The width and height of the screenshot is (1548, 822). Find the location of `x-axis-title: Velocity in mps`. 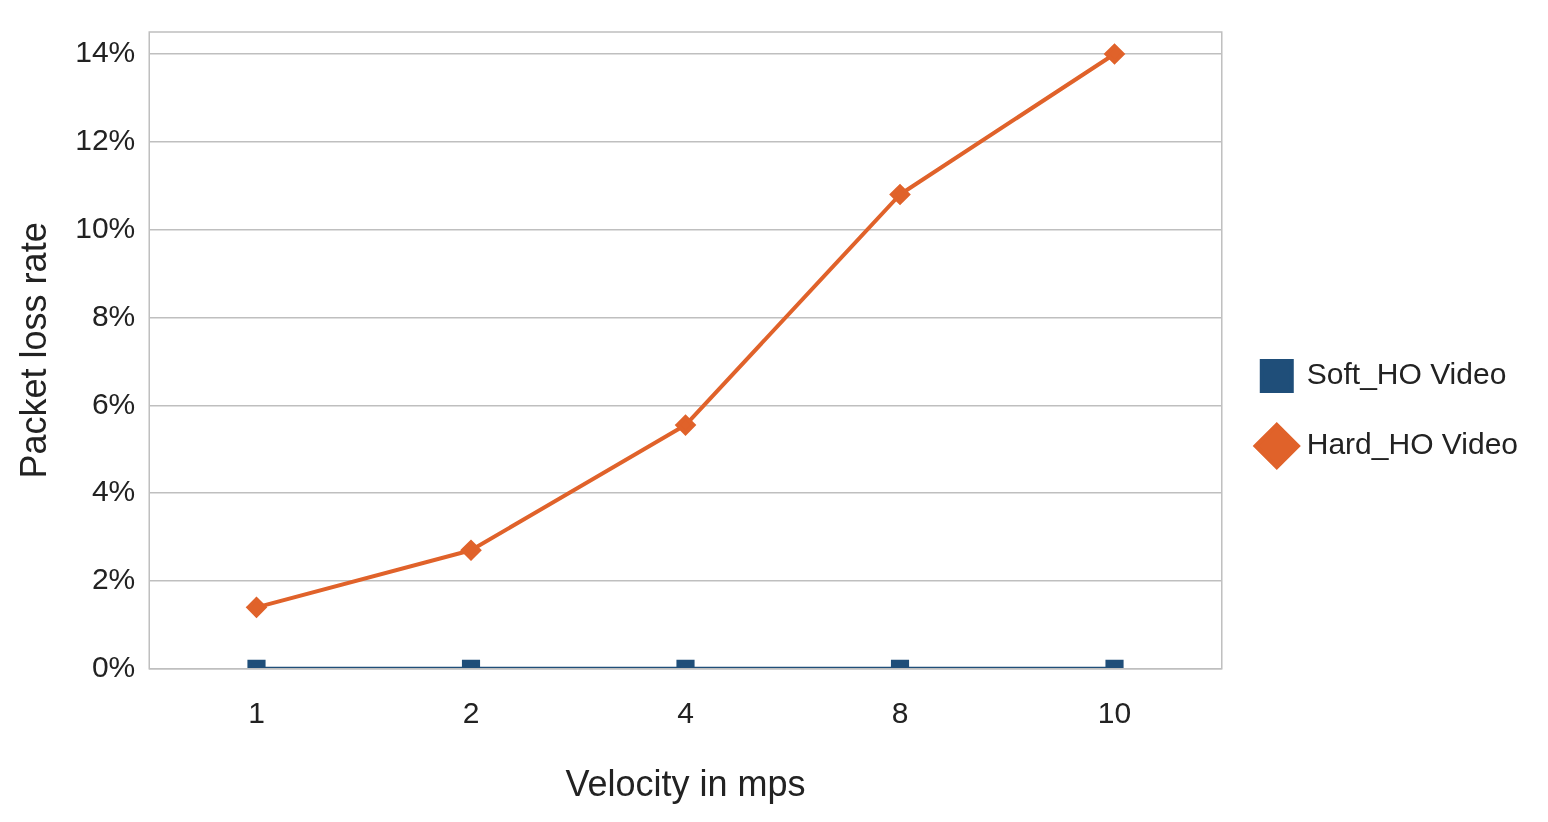

x-axis-title: Velocity in mps is located at coordinates (685, 784).